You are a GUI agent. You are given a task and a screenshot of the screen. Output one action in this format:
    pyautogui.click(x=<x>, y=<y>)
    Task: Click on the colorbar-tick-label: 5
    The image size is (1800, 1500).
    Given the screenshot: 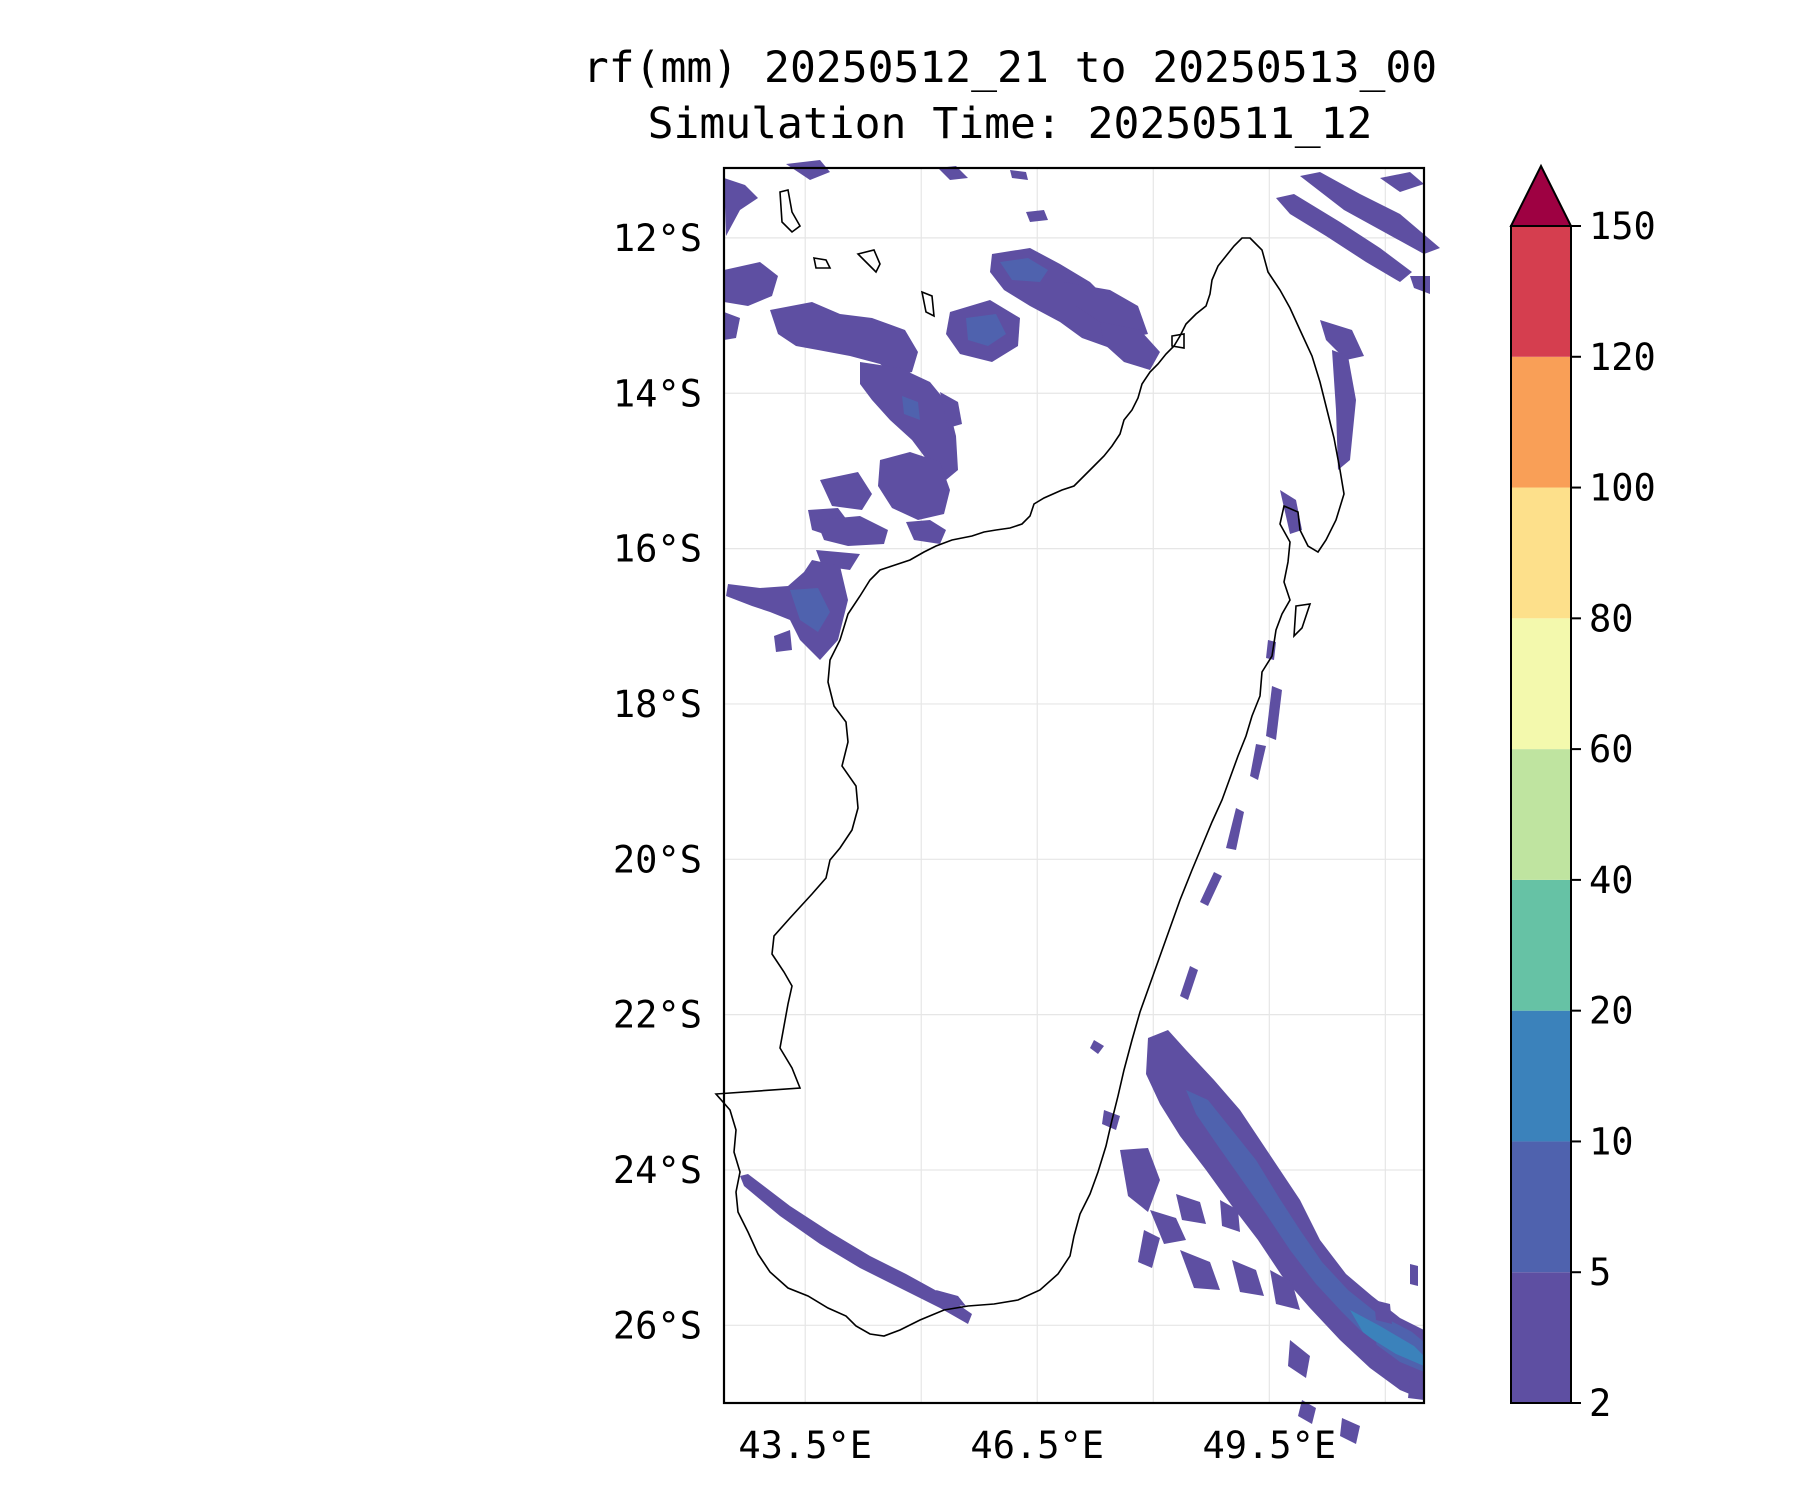 What is the action you would take?
    pyautogui.click(x=1600, y=1272)
    